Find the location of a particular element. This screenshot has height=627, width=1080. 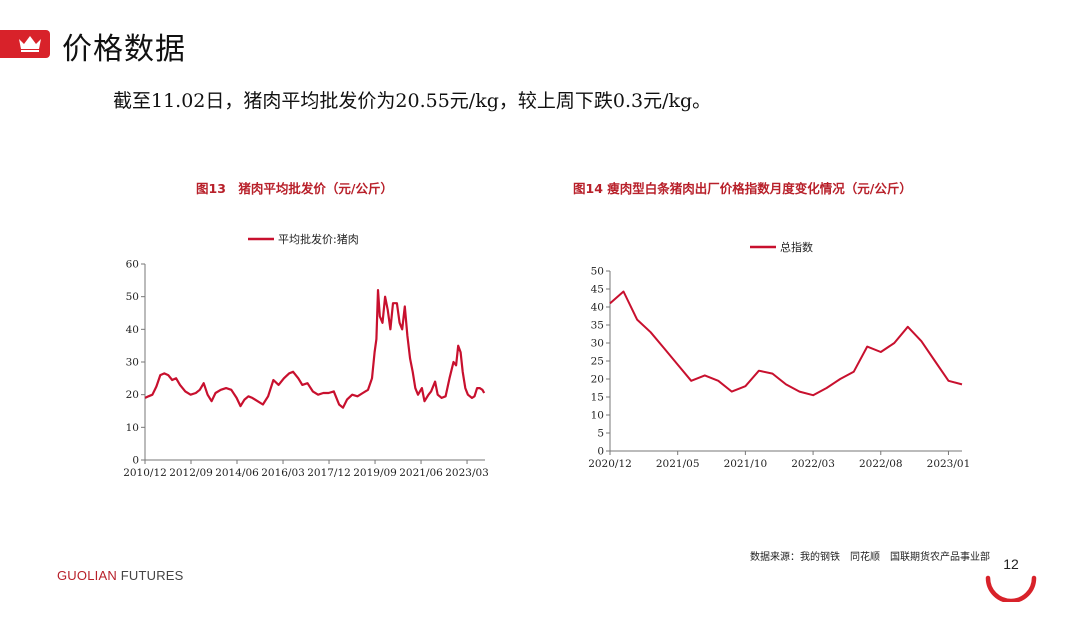

x-tick-label: 2010/12 is located at coordinates (145, 473).